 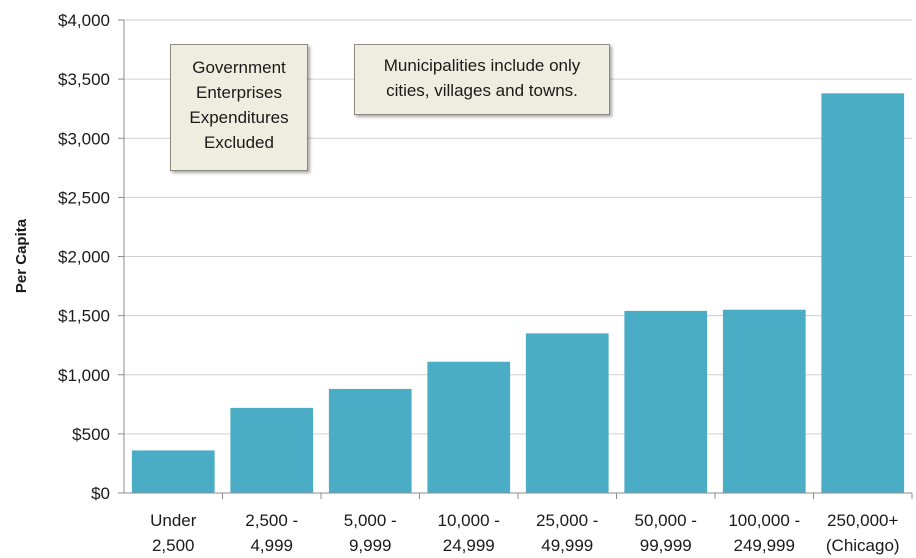 What do you see at coordinates (567, 520) in the screenshot?
I see `x-tick-label: 25,000 -` at bounding box center [567, 520].